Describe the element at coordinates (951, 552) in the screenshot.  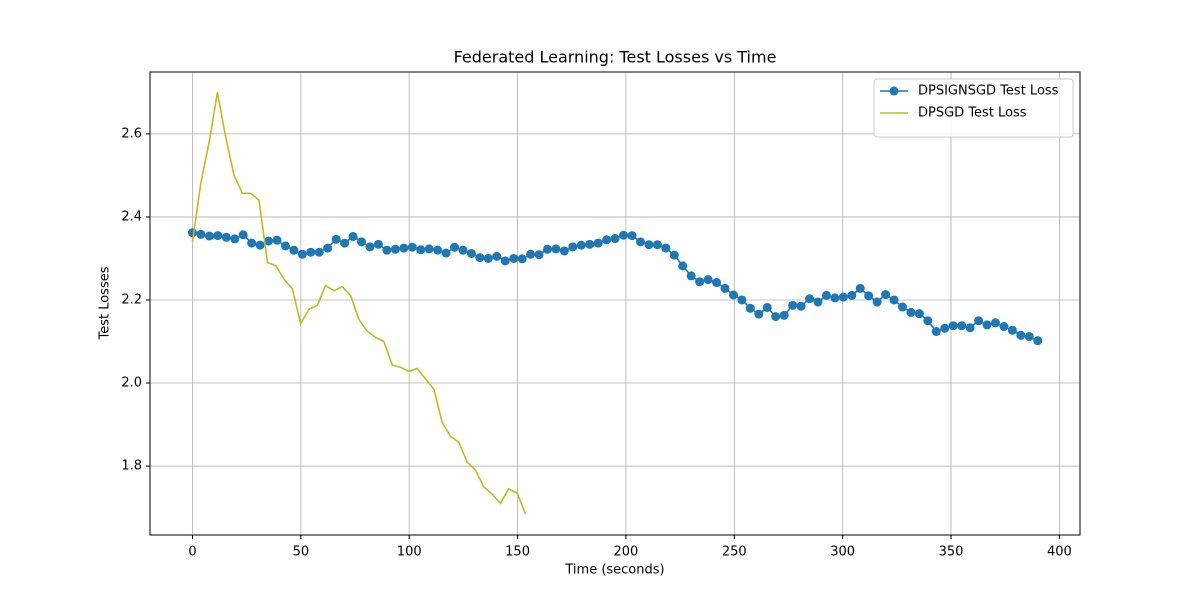
I see `x-tick-label: 350` at that location.